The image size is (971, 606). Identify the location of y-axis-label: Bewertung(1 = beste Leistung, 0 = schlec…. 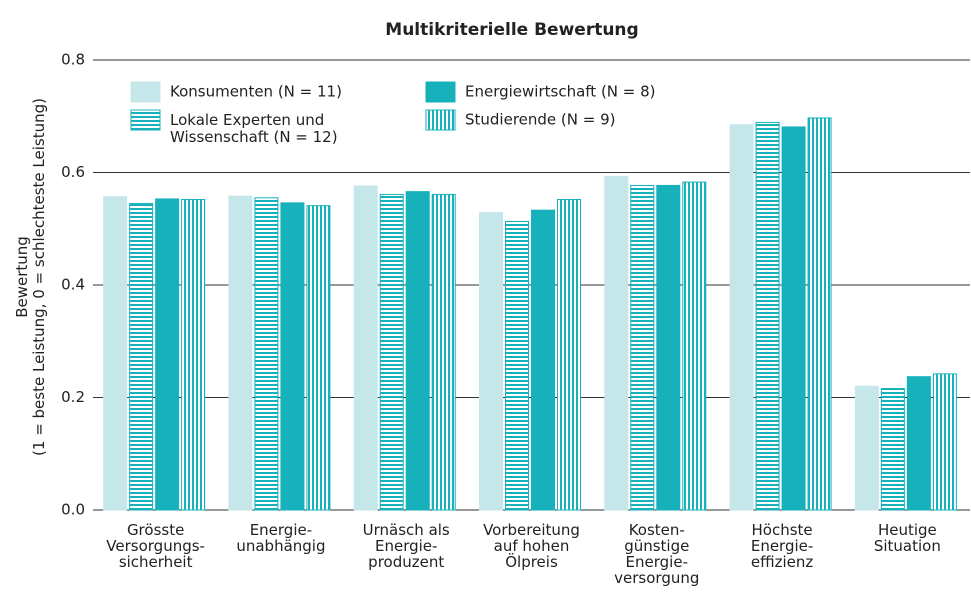
(30, 277).